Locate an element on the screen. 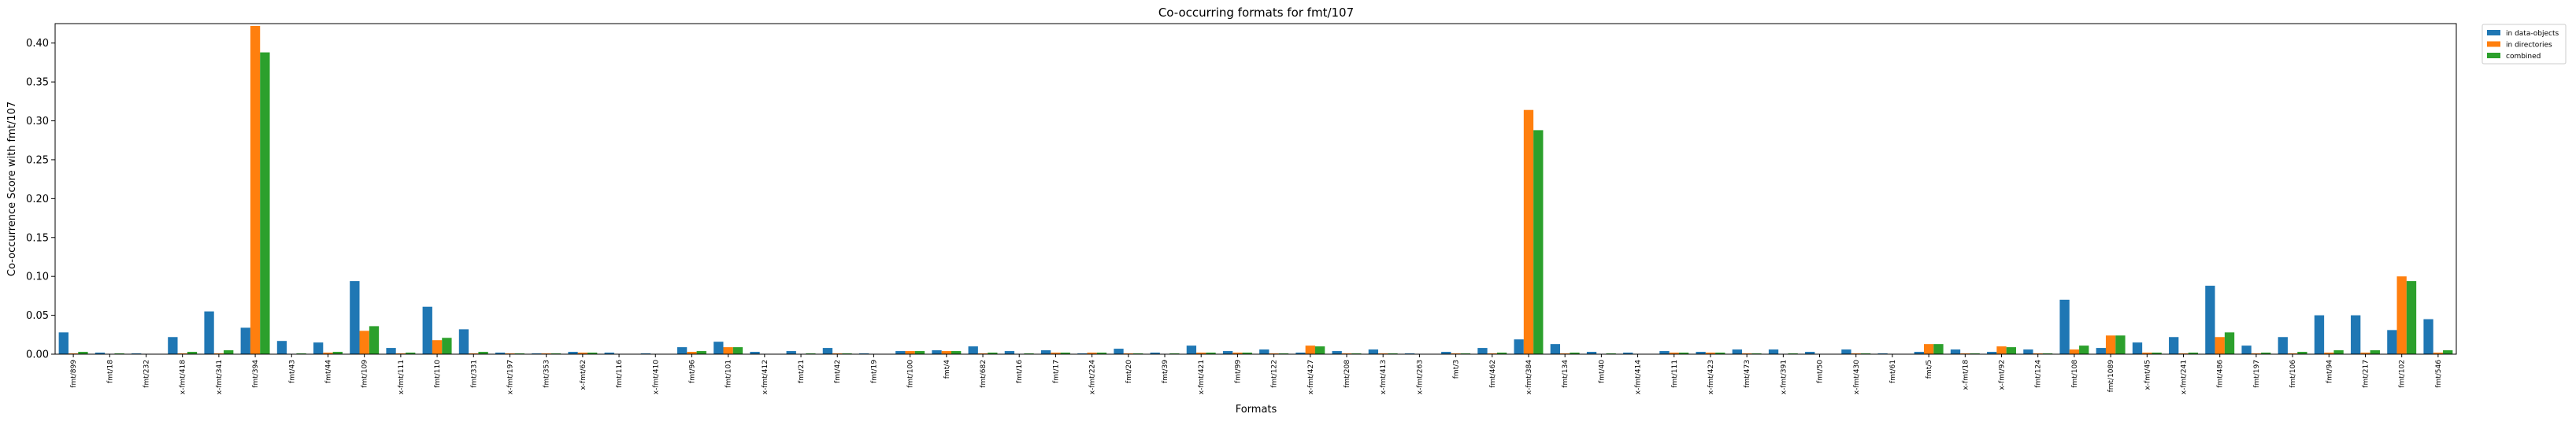 Image resolution: width=2576 pixels, height=425 pixels. x-tick-label: fmt/108 is located at coordinates (2075, 374).